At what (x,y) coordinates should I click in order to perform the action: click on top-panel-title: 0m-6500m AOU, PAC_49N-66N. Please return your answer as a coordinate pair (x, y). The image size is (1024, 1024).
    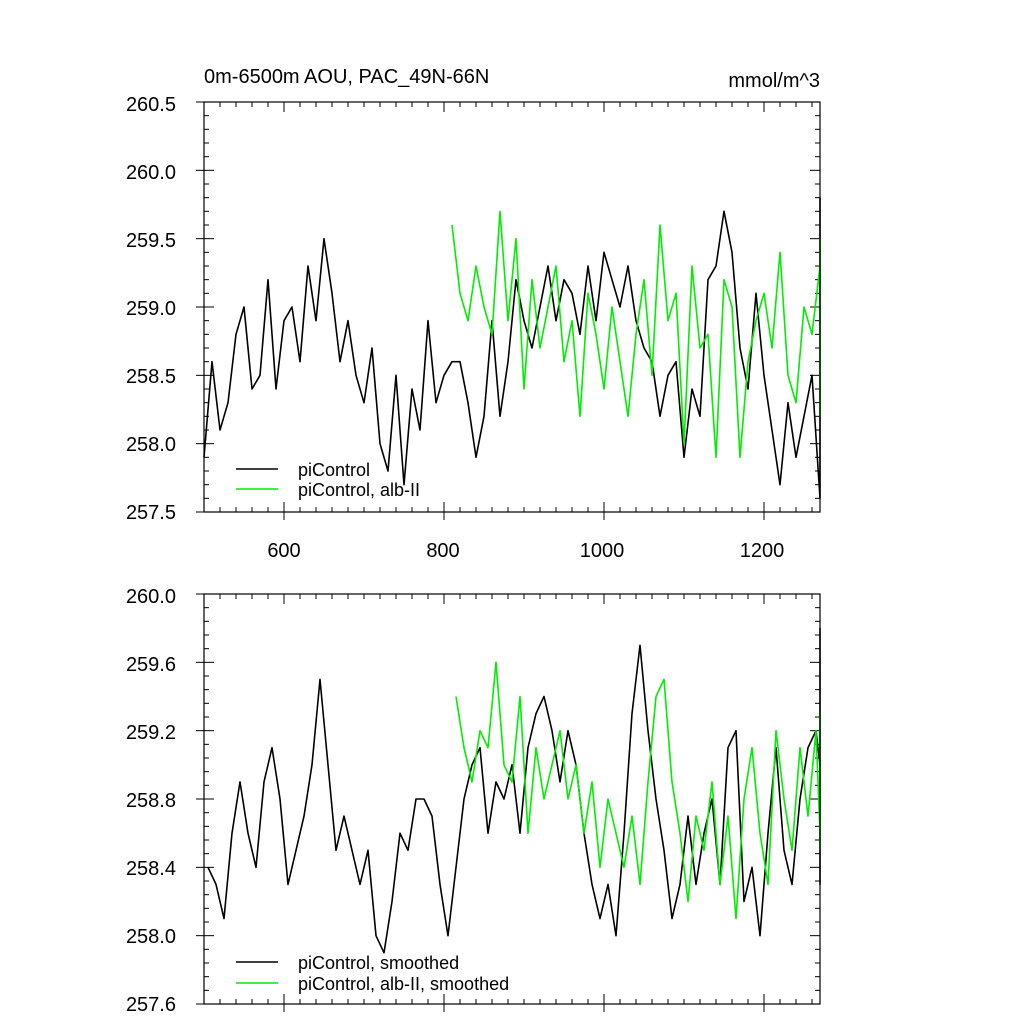
    Looking at the image, I should click on (346, 77).